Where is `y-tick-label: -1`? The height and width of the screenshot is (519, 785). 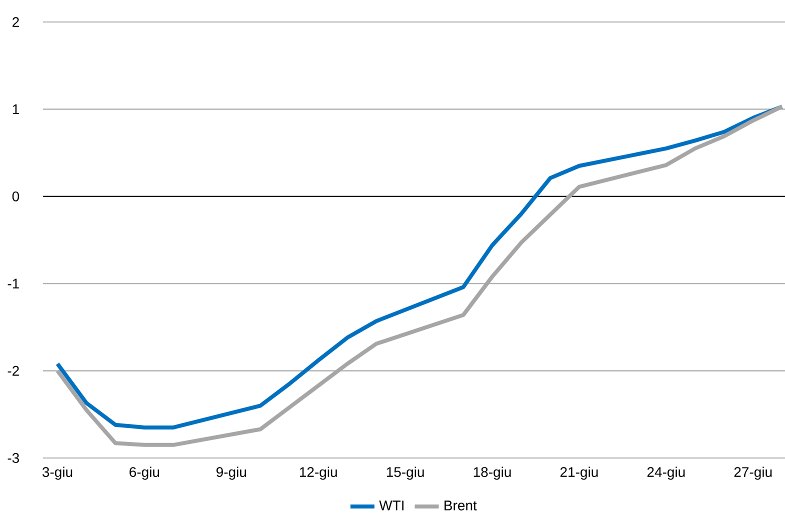
y-tick-label: -1 is located at coordinates (13, 283).